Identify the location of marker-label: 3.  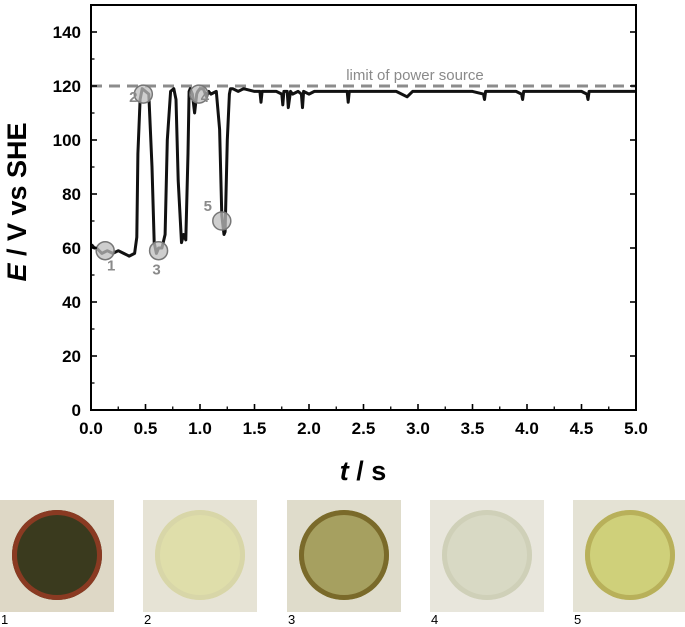
(156, 270).